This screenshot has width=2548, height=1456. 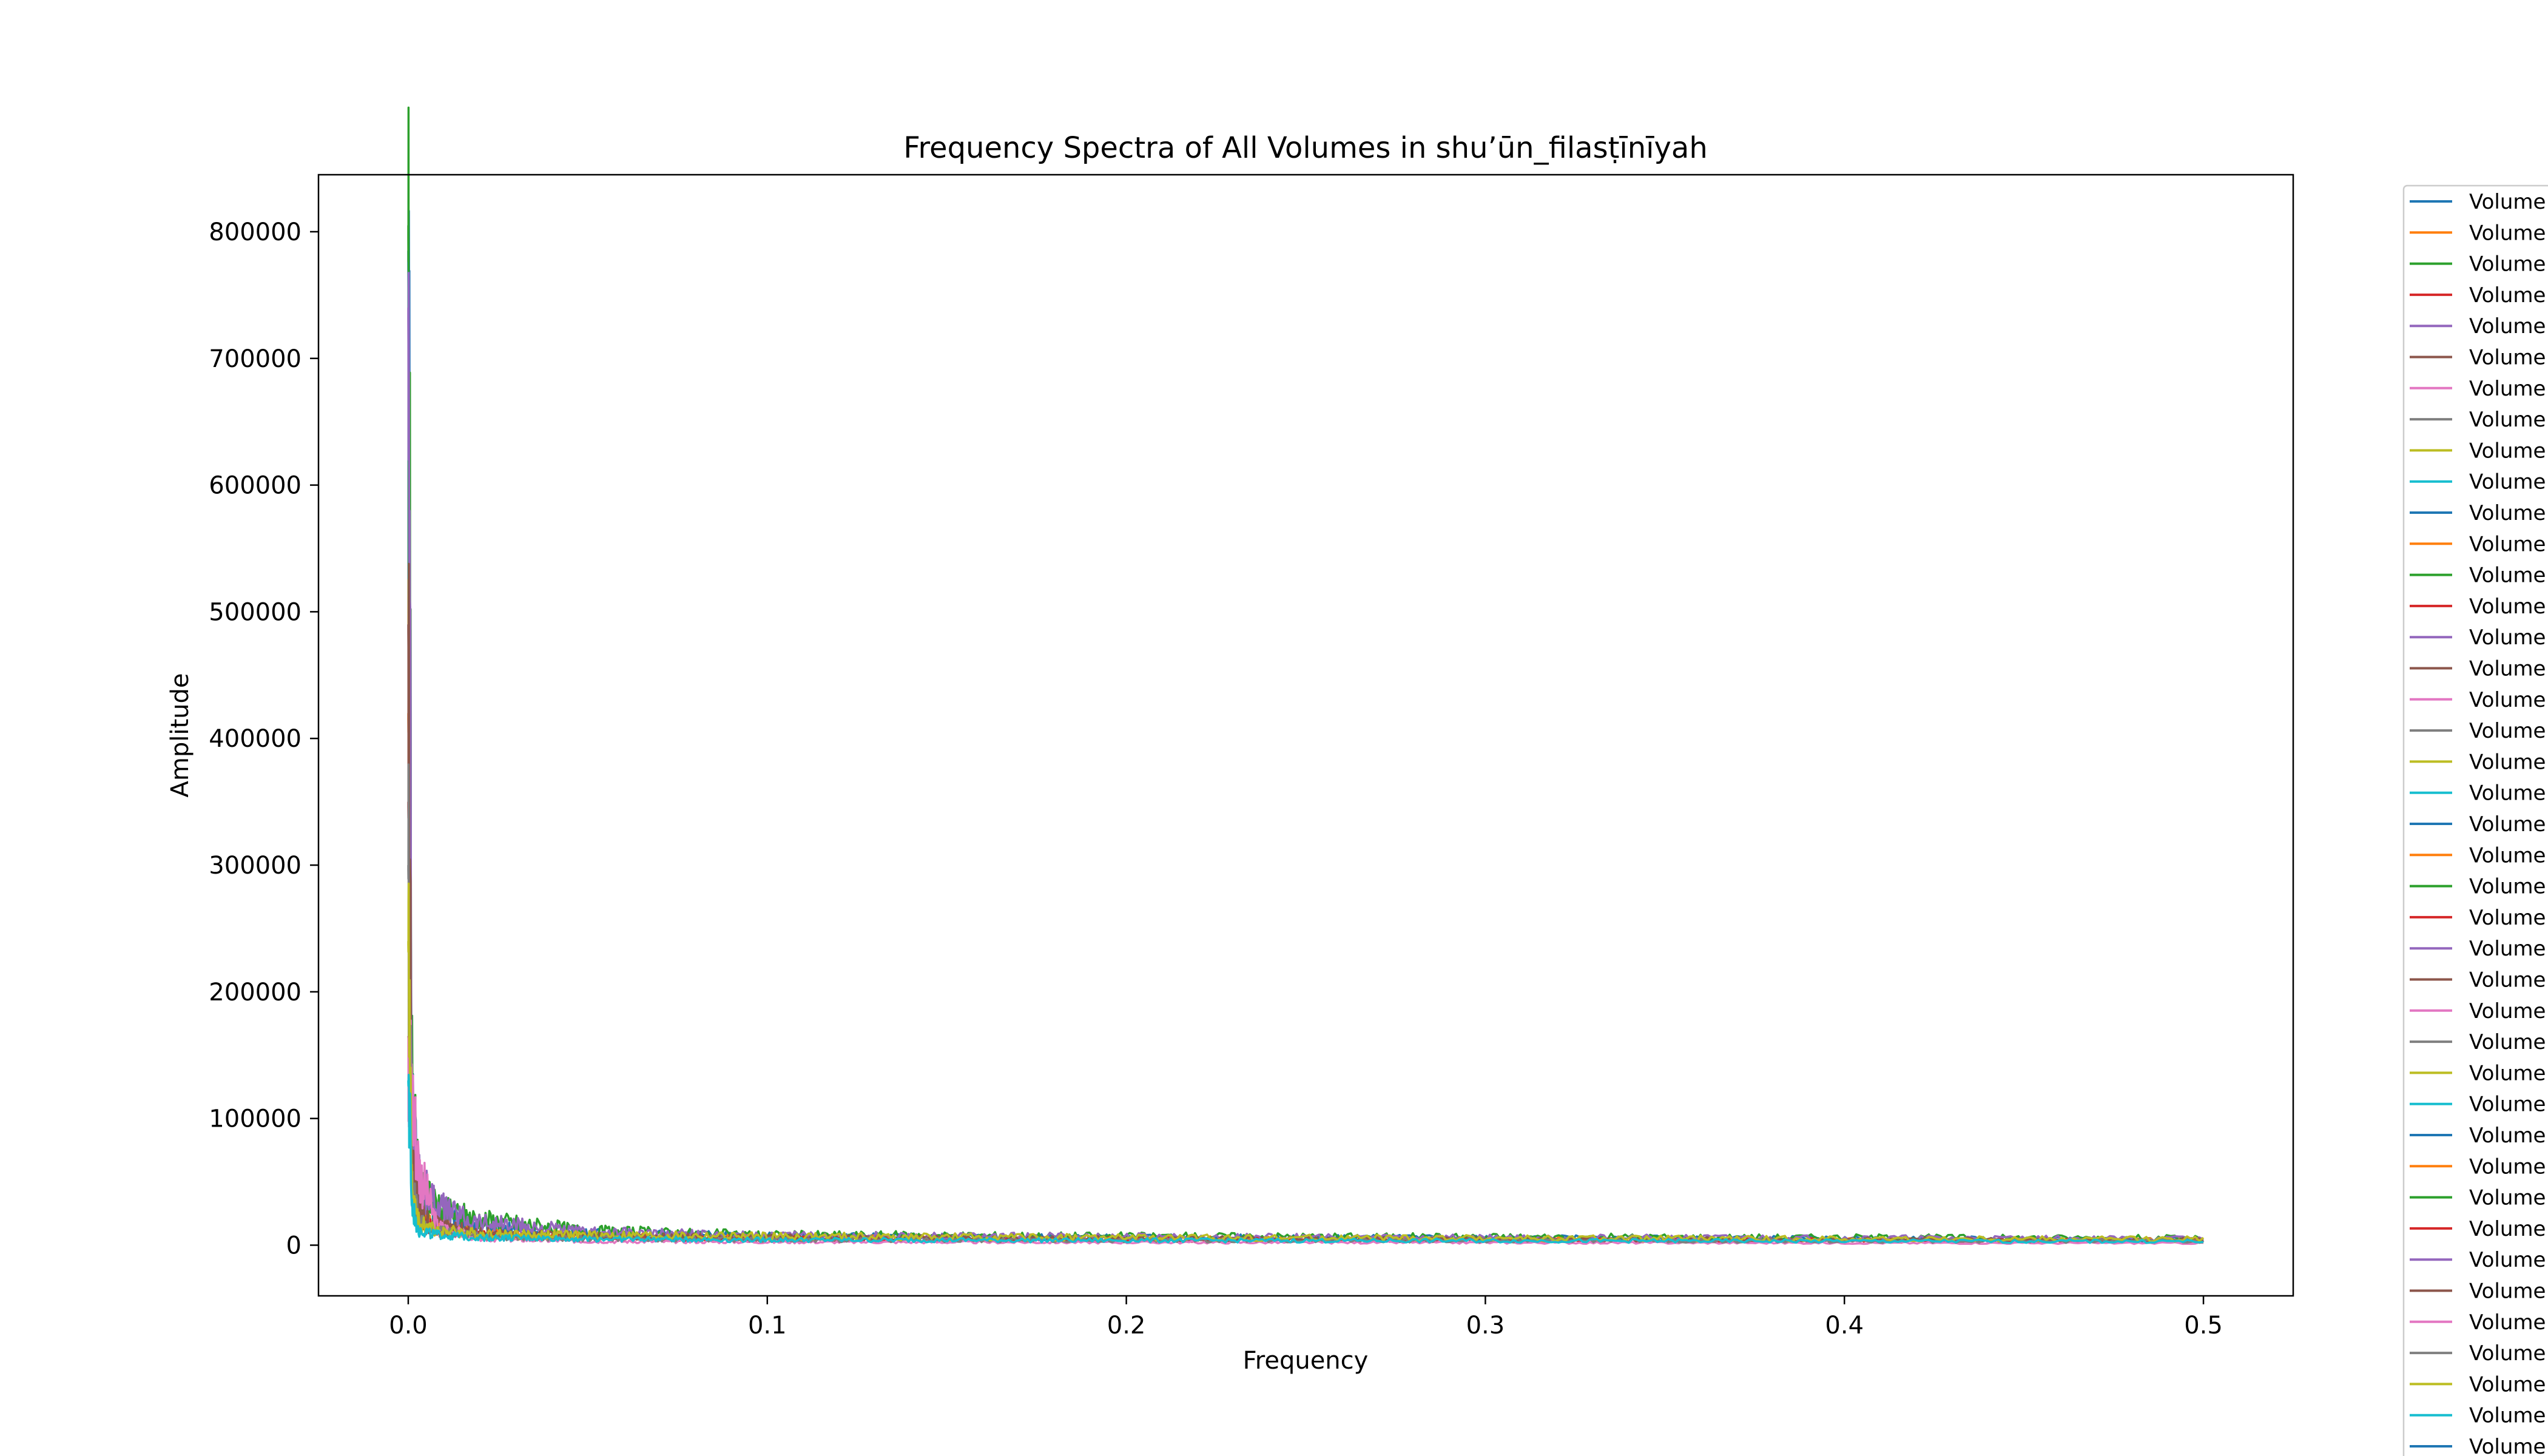 What do you see at coordinates (1306, 1318) in the screenshot?
I see `x-axis: 0.0 0.1 0.2 0.3 0.4 0.5` at bounding box center [1306, 1318].